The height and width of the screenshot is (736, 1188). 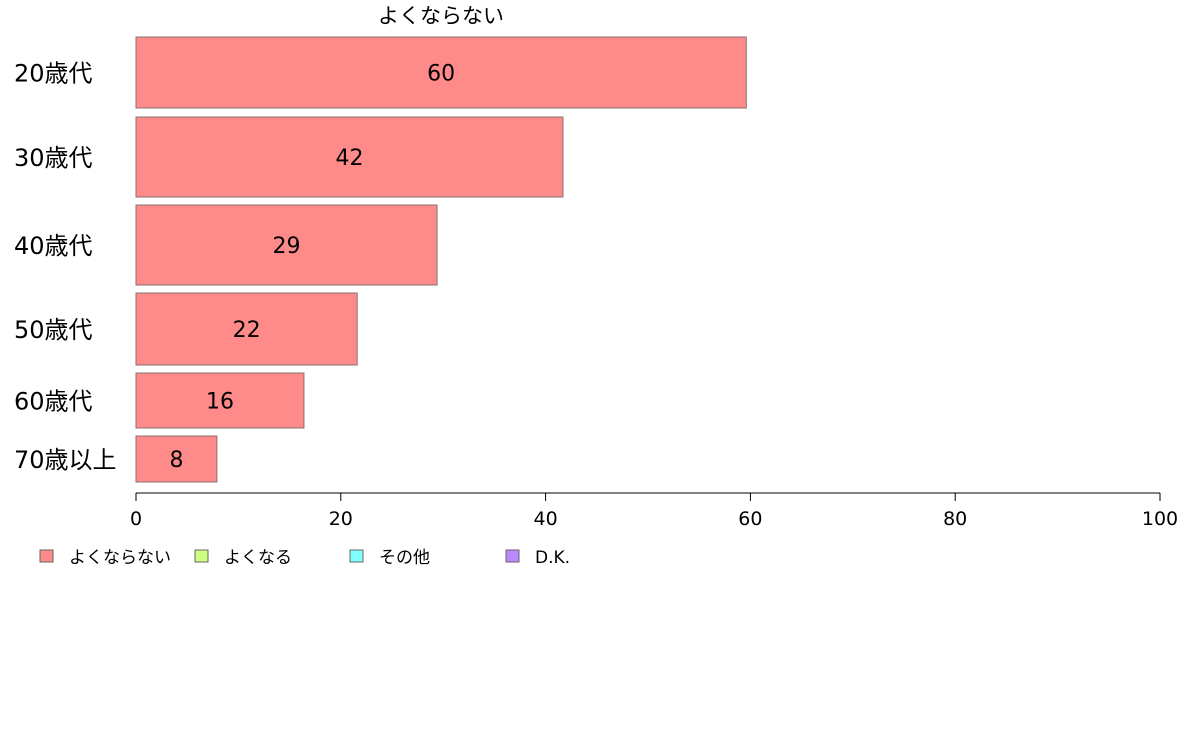 What do you see at coordinates (546, 519) in the screenshot?
I see `x-tick-label: 40` at bounding box center [546, 519].